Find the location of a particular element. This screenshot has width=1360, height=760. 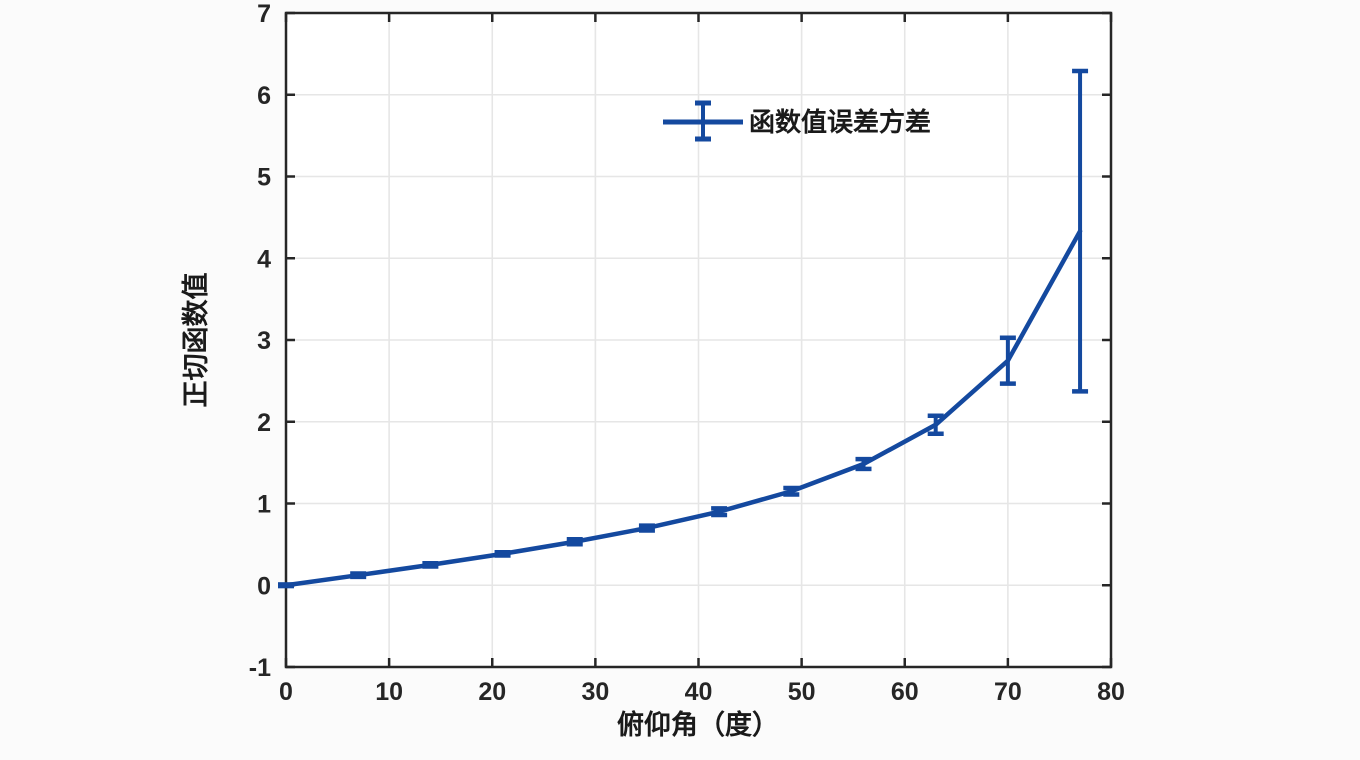

x-tick-label: 20 is located at coordinates (492, 692).